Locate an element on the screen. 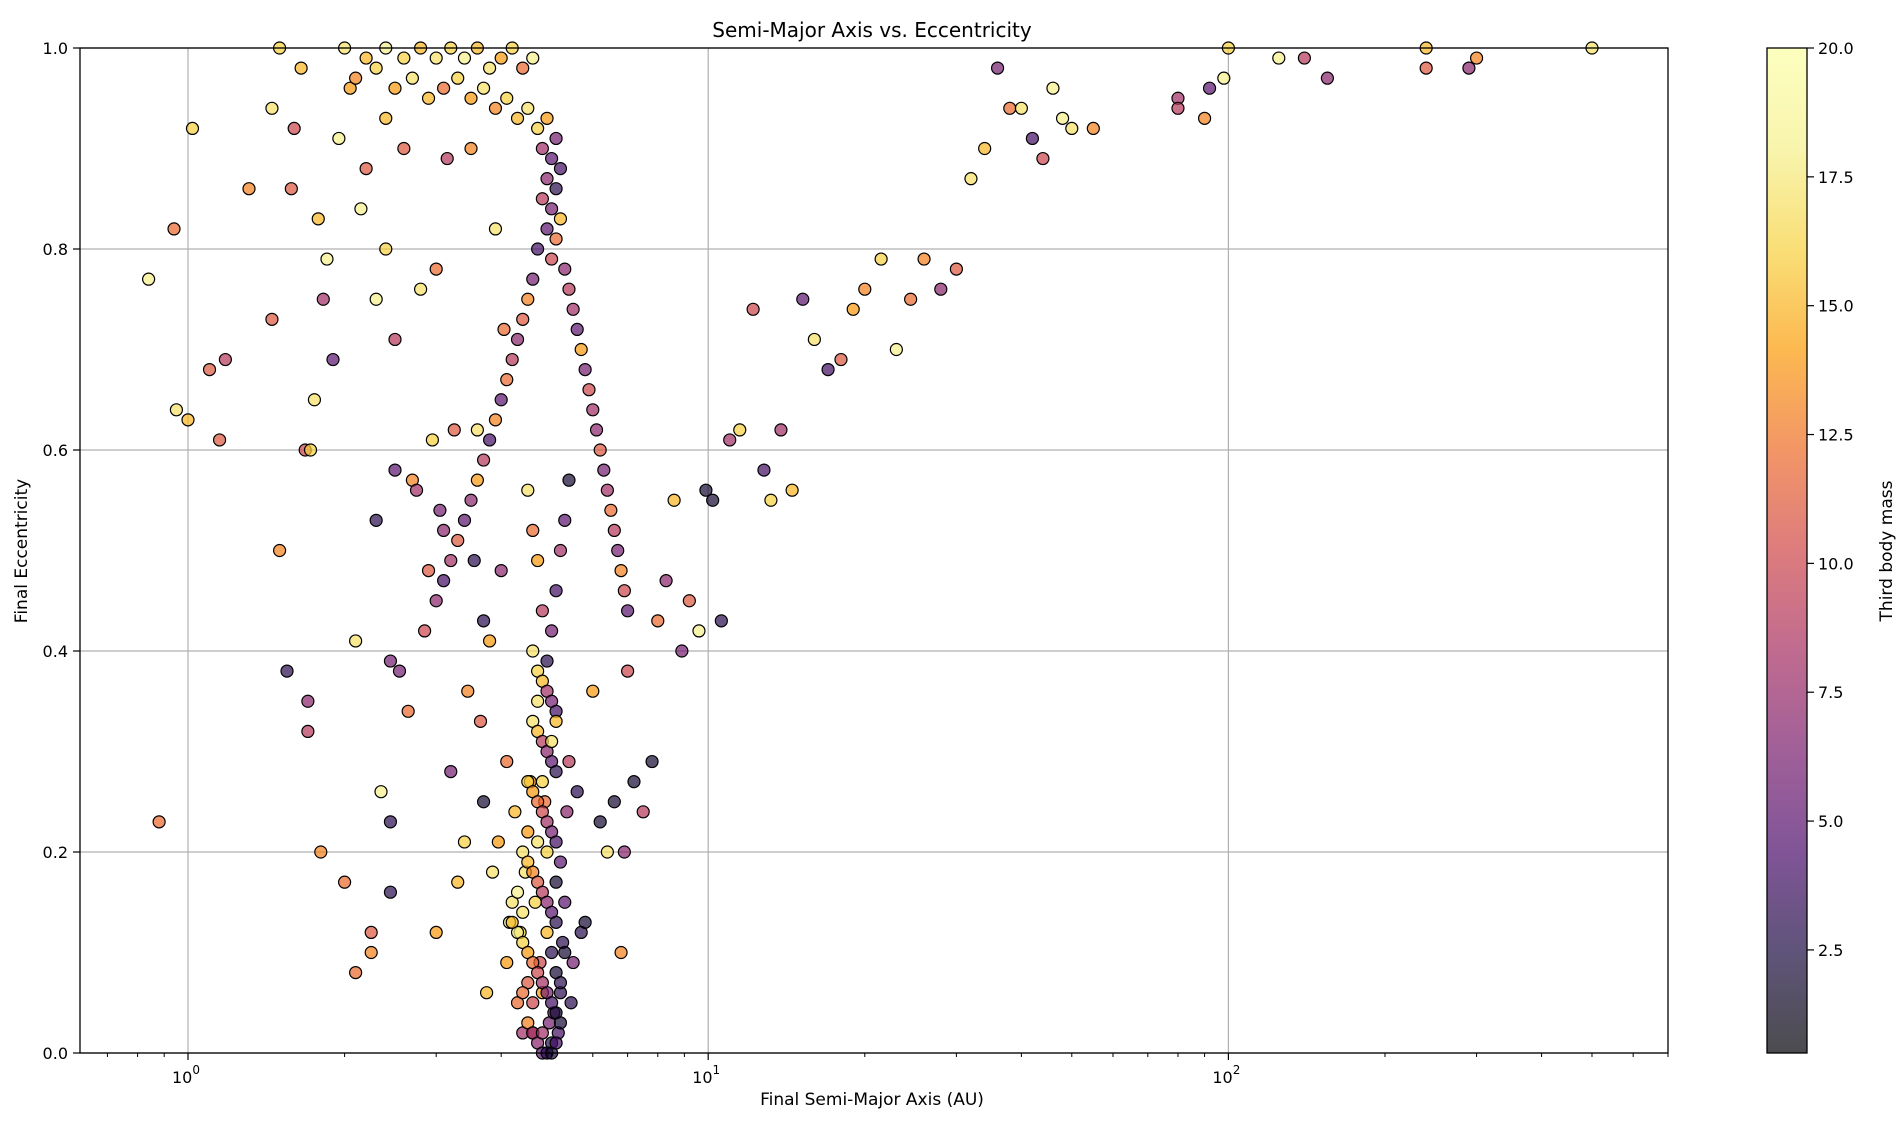 The image size is (1903, 1127). y-tick-label: 0.2 is located at coordinates (55, 852).